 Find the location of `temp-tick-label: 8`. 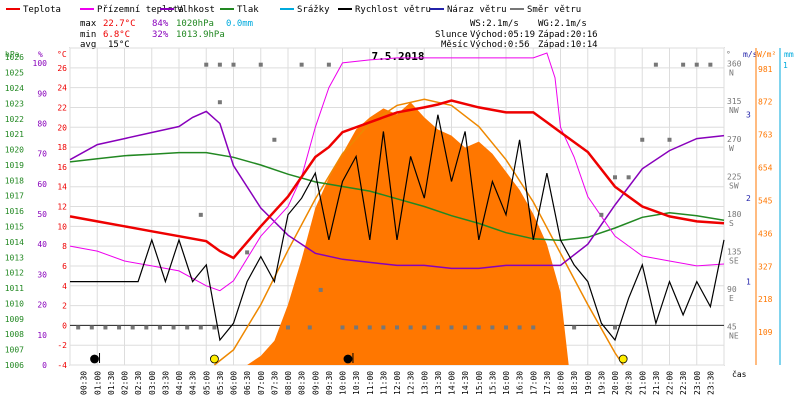

temp-tick-label: 8 is located at coordinates (64, 246).